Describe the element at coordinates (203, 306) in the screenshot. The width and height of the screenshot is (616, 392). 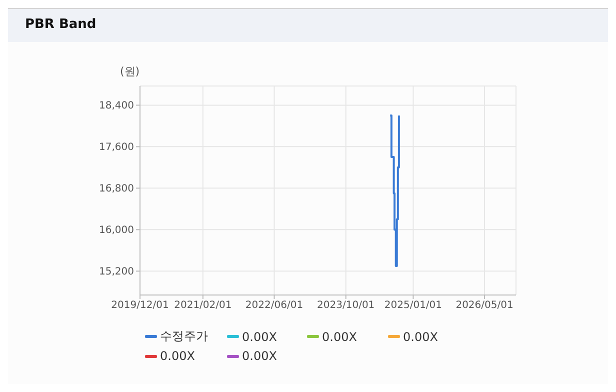
I see `x-tick-label: 2021/02/01` at that location.